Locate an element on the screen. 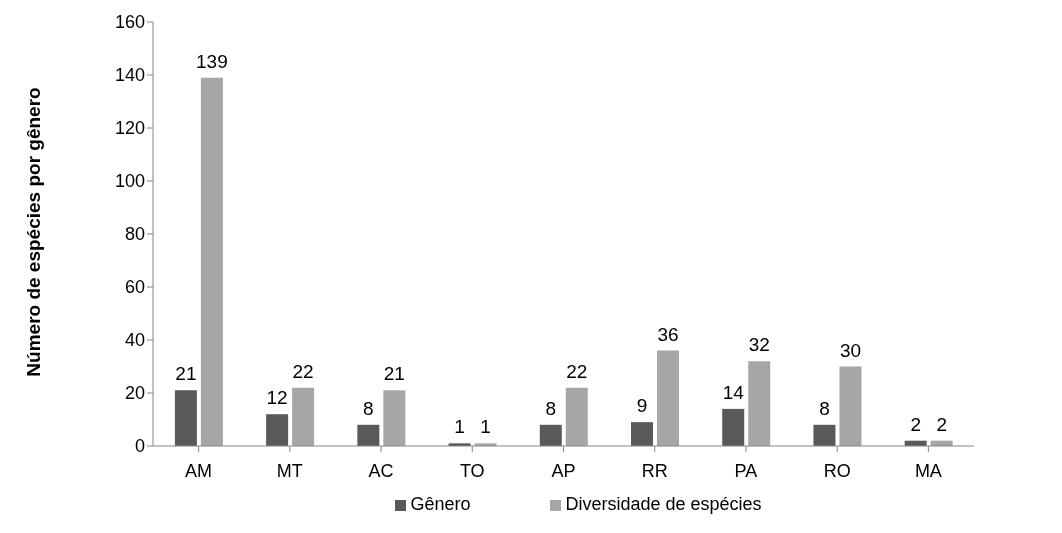 This screenshot has width=1062, height=533. x-tick-label: RO is located at coordinates (837, 470).